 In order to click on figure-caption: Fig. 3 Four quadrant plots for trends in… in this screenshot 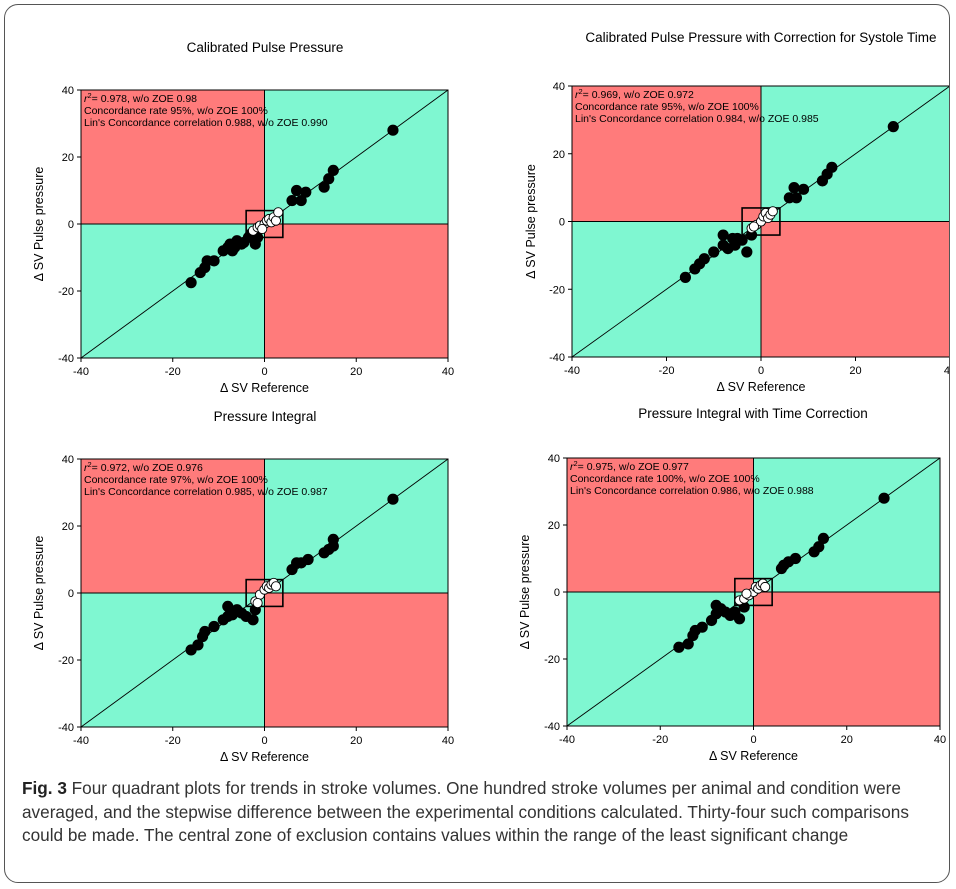, I will do `click(482, 812)`.